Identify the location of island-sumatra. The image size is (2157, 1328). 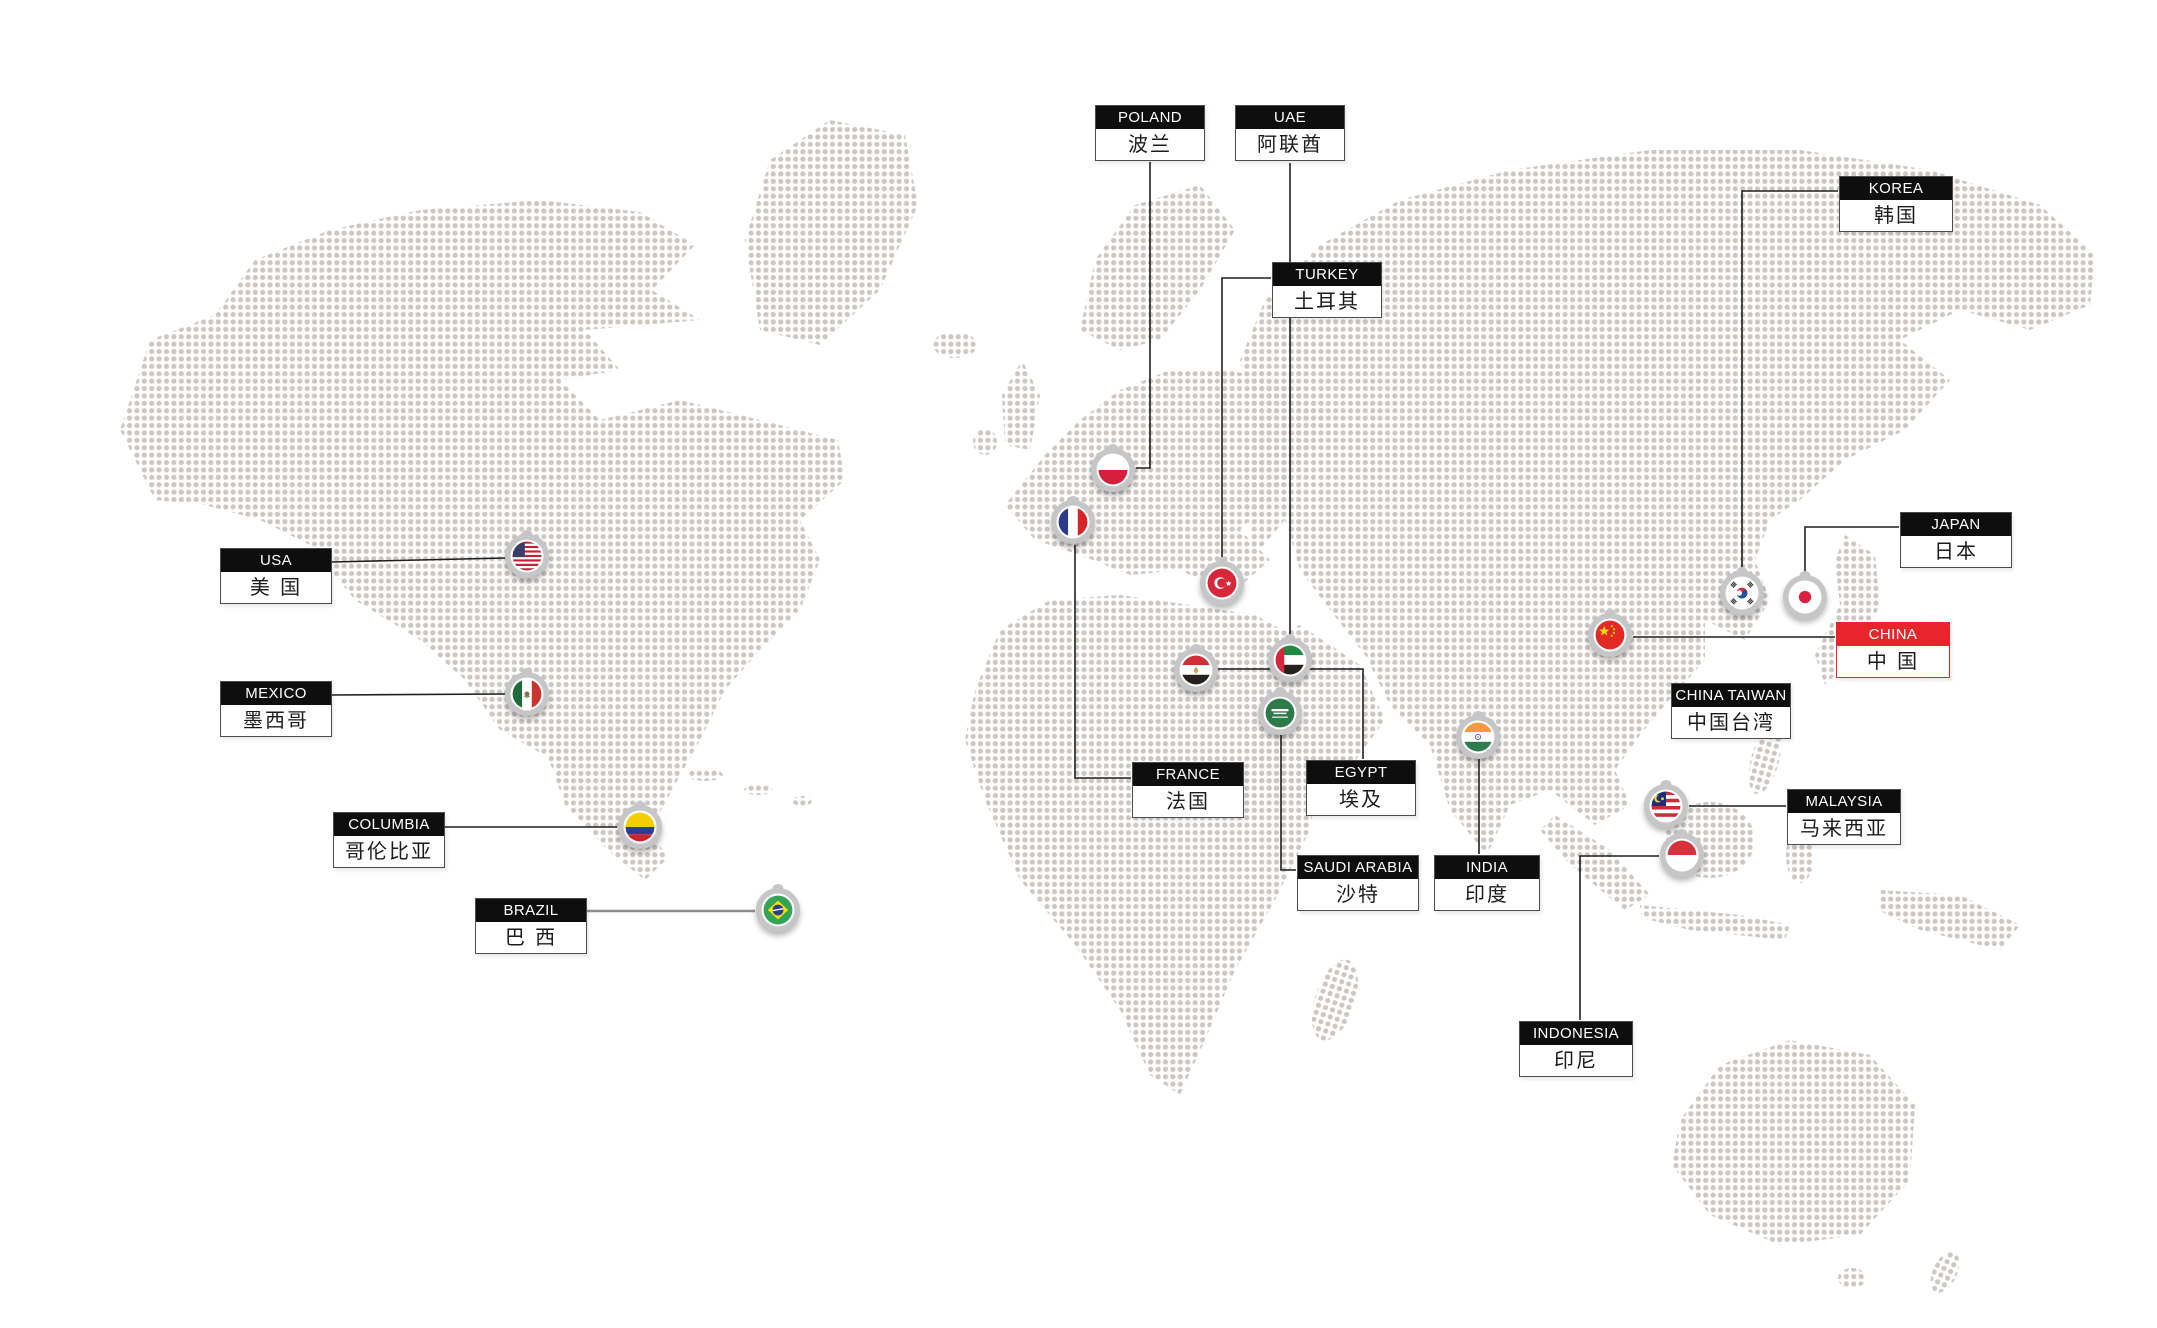
(1595, 862).